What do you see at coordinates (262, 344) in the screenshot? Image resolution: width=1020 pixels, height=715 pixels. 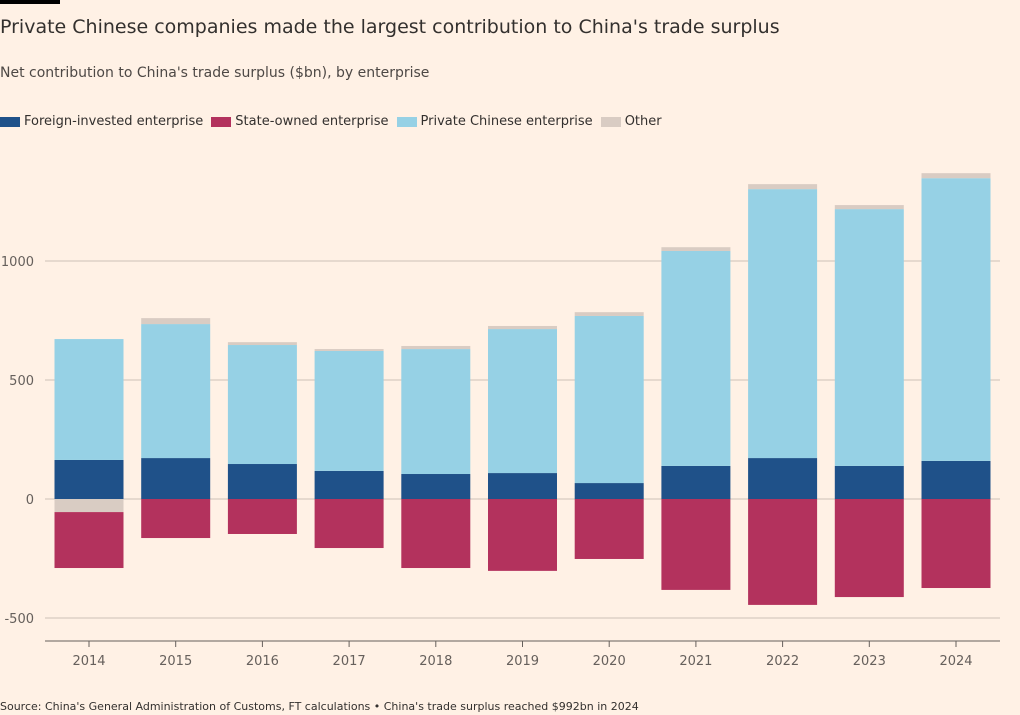 I see `bar-other-2016` at bounding box center [262, 344].